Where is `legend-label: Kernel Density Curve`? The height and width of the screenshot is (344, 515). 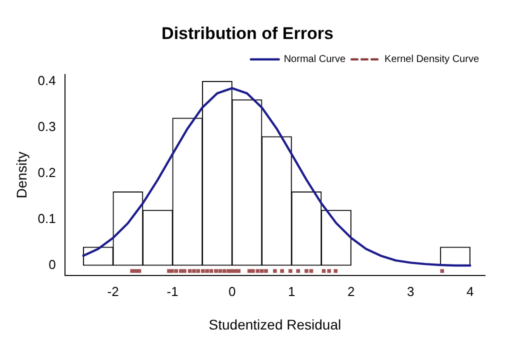
legend-label: Kernel Density Curve is located at coordinates (432, 60).